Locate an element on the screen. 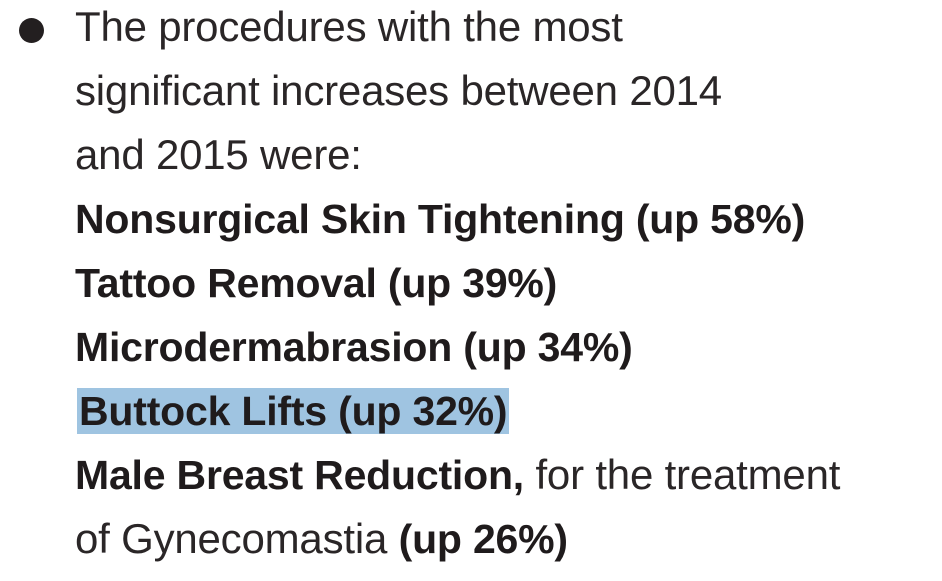 The image size is (942, 581). highlighted-procedure-name: Buttock Lifts (up 32%) is located at coordinates (293, 411).